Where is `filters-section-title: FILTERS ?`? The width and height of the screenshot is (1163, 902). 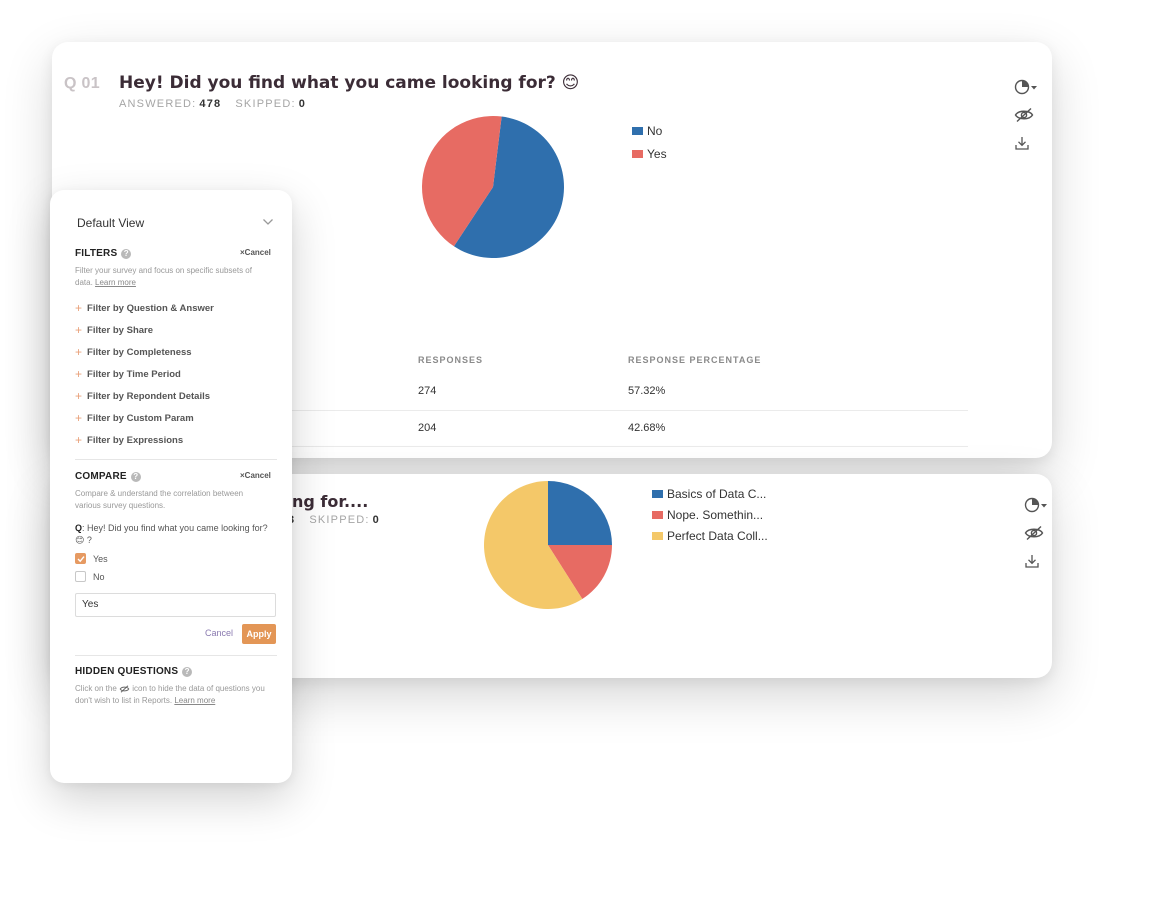 filters-section-title: FILTERS ? is located at coordinates (103, 253).